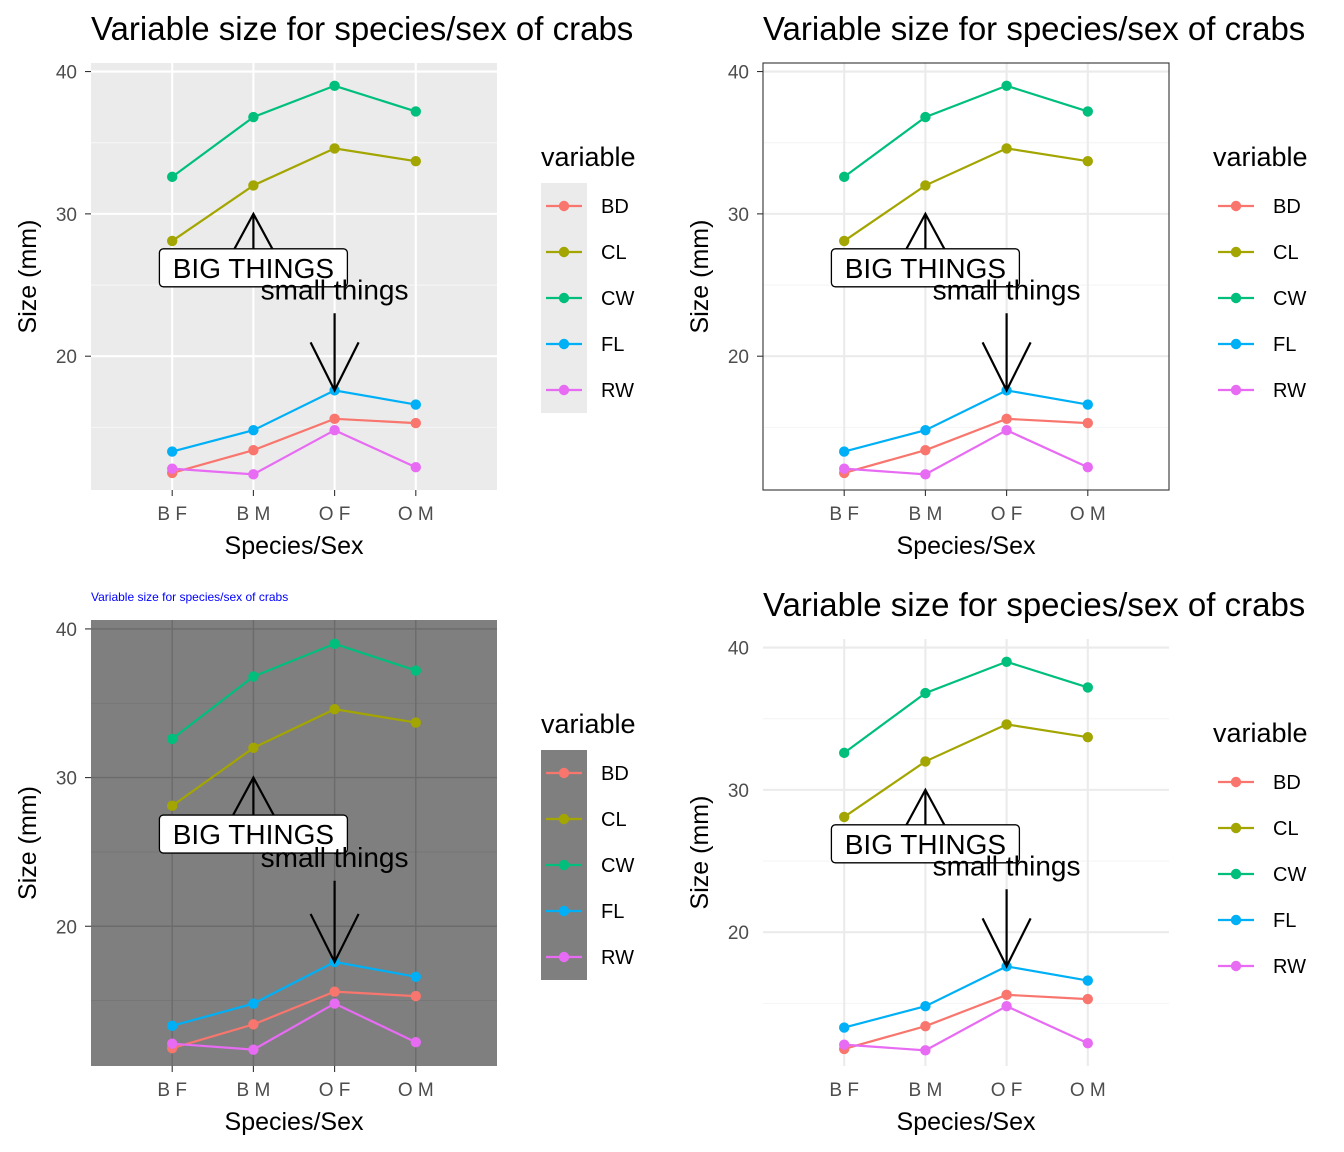  I want to click on legend-entry-label: RW, so click(617, 391).